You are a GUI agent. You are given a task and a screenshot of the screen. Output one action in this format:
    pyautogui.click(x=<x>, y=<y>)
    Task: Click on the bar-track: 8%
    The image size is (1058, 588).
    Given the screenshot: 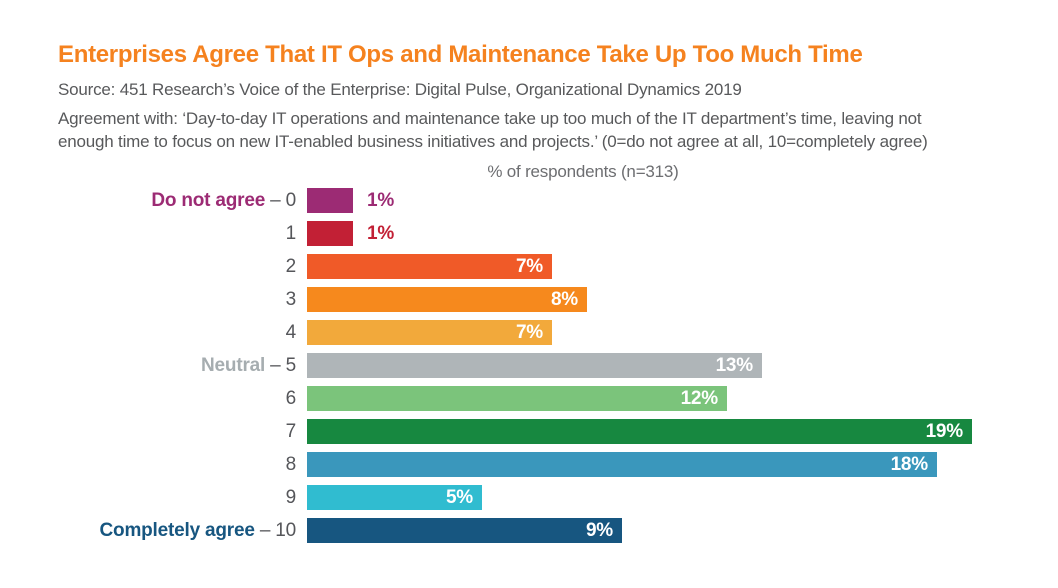 What is the action you would take?
    pyautogui.click(x=653, y=299)
    